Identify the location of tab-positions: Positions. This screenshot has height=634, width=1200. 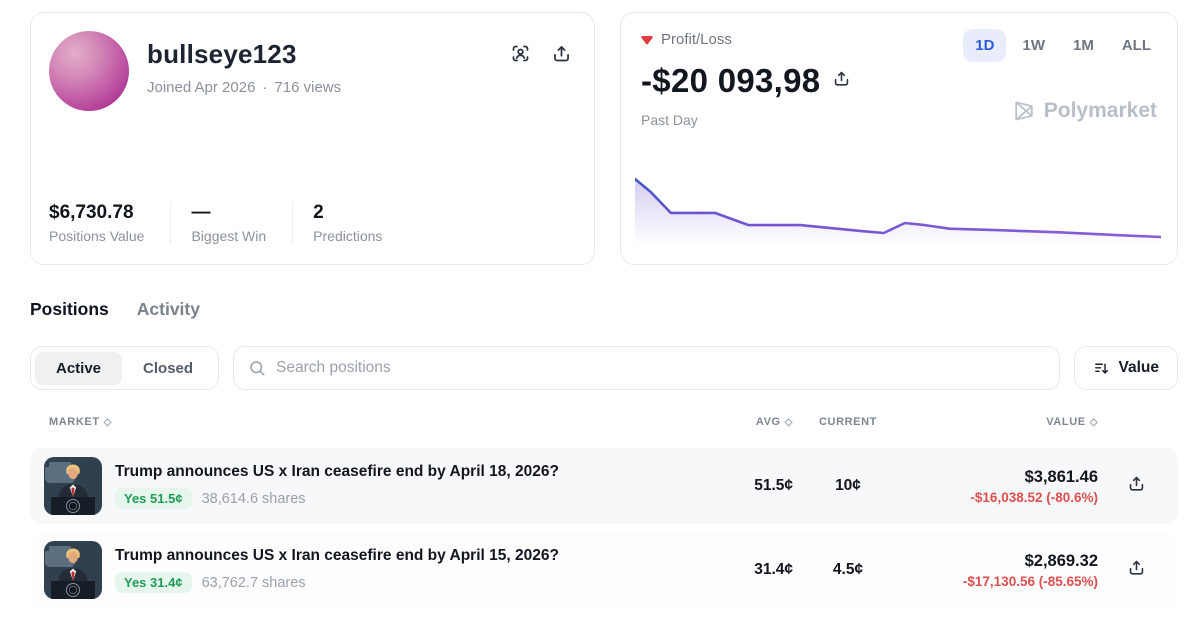
(69, 309).